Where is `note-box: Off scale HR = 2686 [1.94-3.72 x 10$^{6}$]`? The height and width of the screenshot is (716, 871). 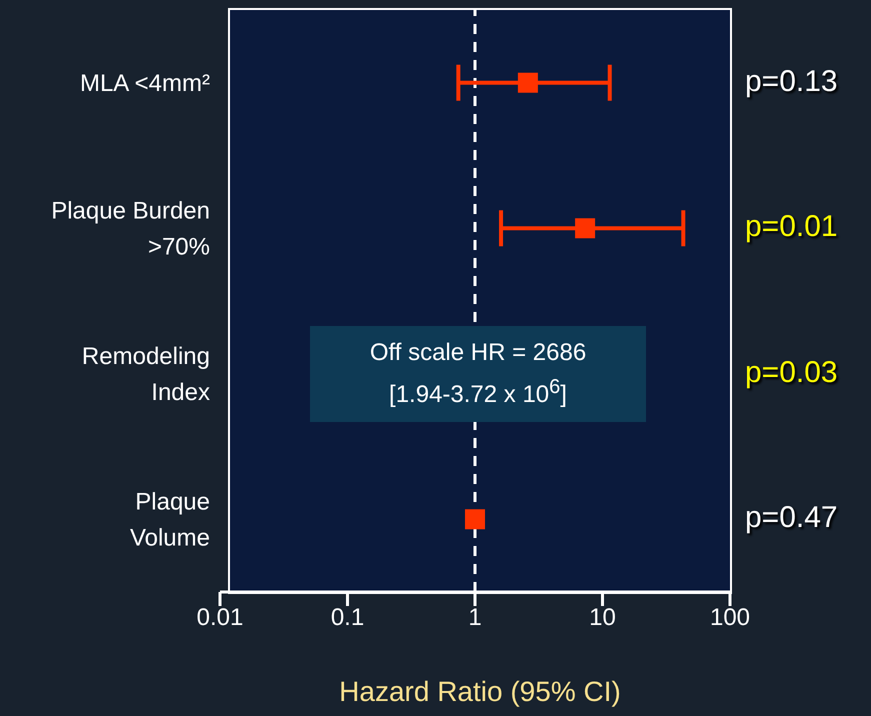 note-box: Off scale HR = 2686 [1.94-3.72 x 10$^{6}$] is located at coordinates (478, 374).